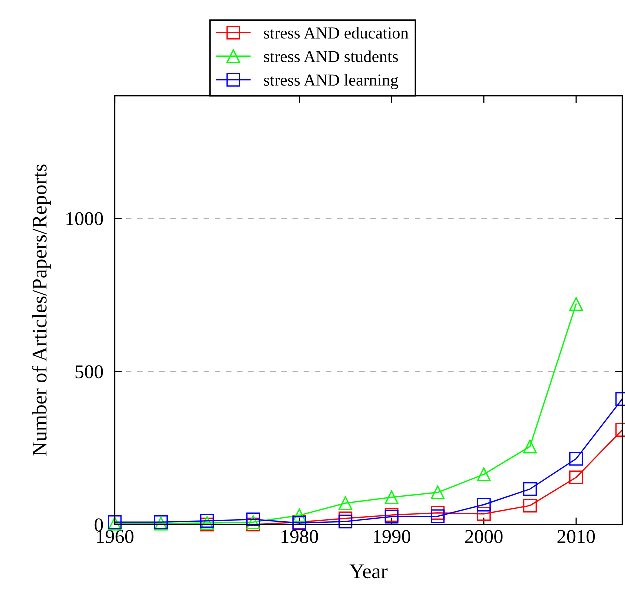 Image resolution: width=625 pixels, height=593 pixels. I want to click on y-tick-label: 1000, so click(85, 219).